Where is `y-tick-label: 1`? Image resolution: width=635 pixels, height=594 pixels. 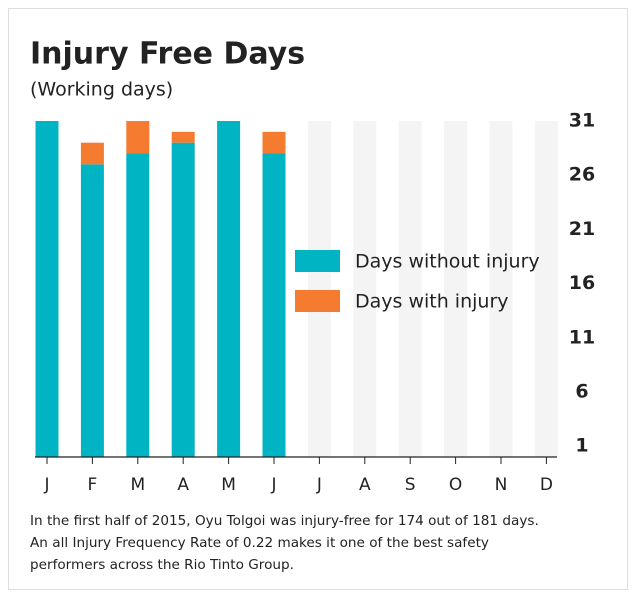
y-tick-label: 1 is located at coordinates (581, 446).